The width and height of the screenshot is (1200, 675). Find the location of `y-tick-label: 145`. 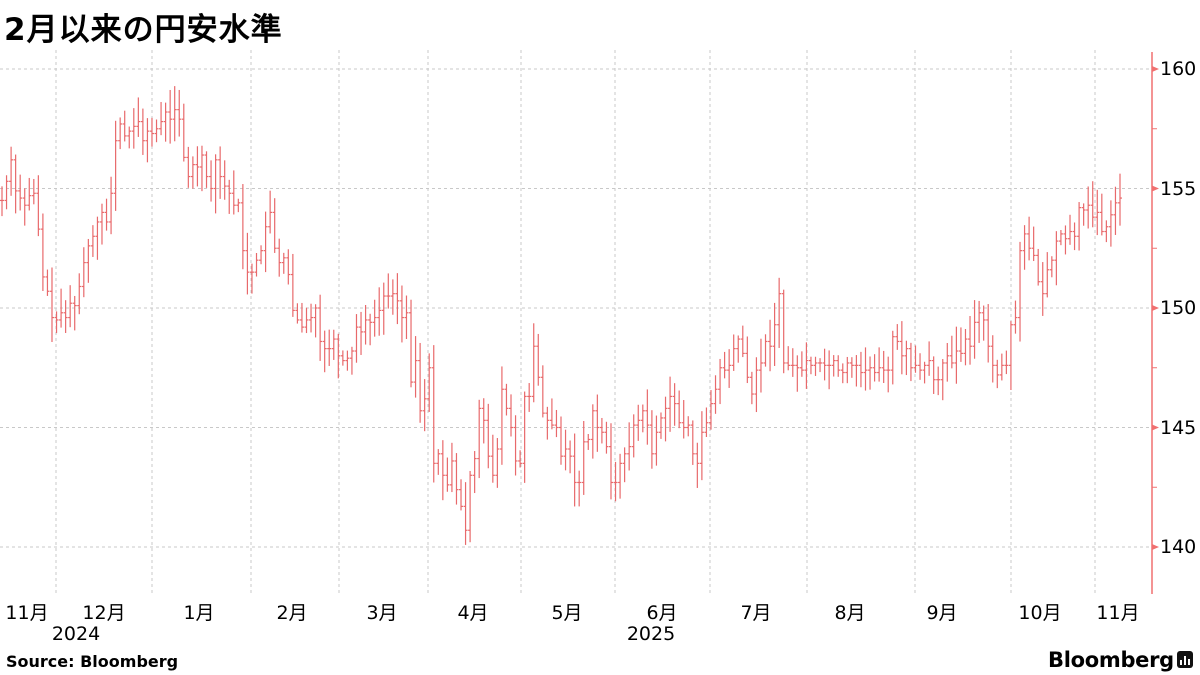

y-tick-label: 145 is located at coordinates (1178, 427).